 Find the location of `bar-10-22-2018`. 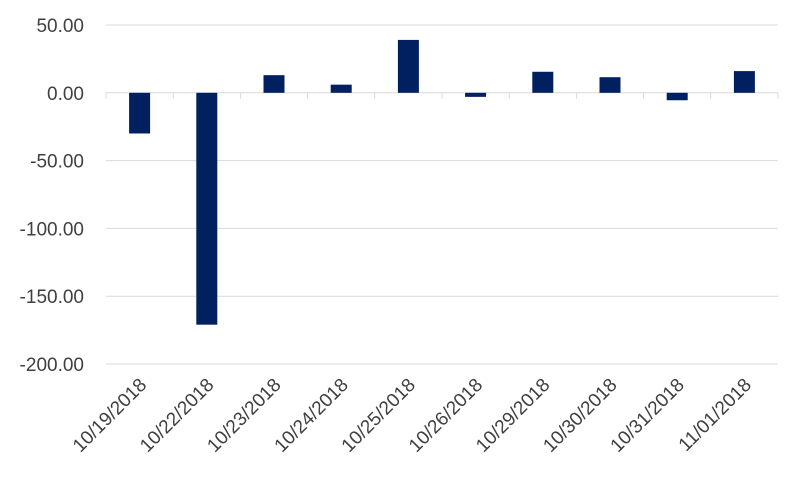

bar-10-22-2018 is located at coordinates (207, 208).